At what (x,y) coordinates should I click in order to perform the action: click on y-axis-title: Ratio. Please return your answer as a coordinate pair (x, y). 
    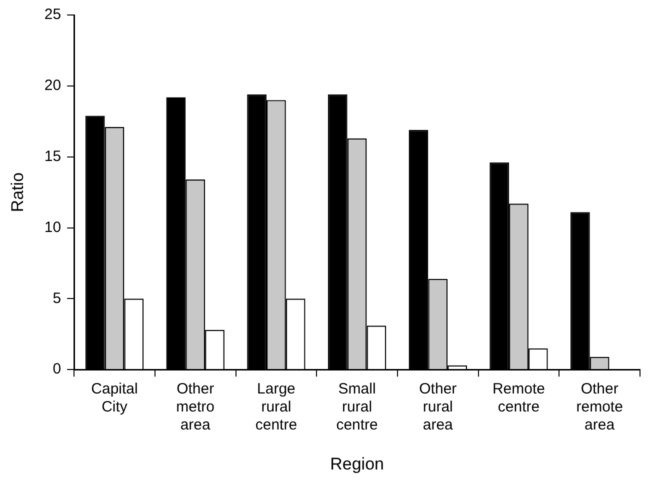
    Looking at the image, I should click on (17, 192).